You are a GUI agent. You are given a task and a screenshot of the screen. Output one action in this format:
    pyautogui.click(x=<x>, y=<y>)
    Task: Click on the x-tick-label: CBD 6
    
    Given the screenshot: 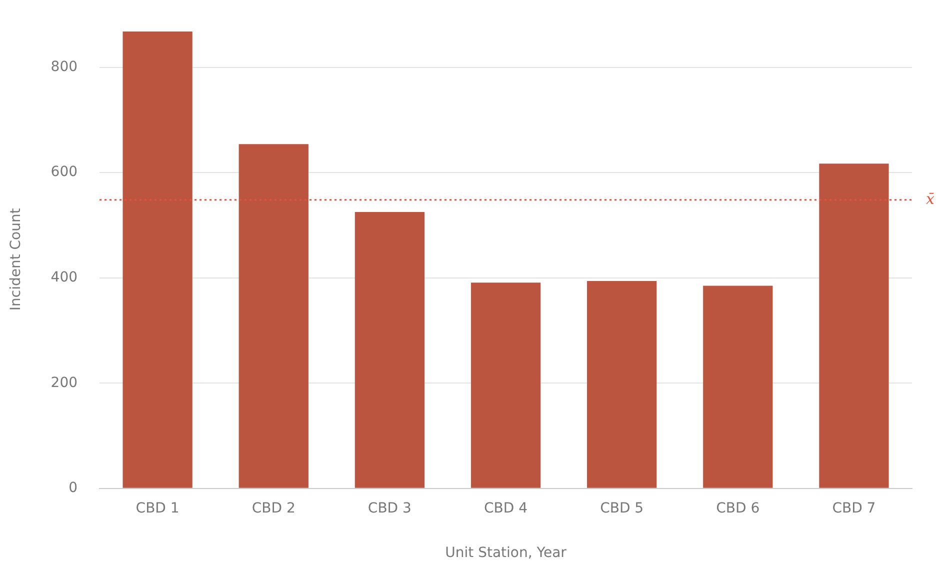 What is the action you would take?
    pyautogui.click(x=738, y=508)
    